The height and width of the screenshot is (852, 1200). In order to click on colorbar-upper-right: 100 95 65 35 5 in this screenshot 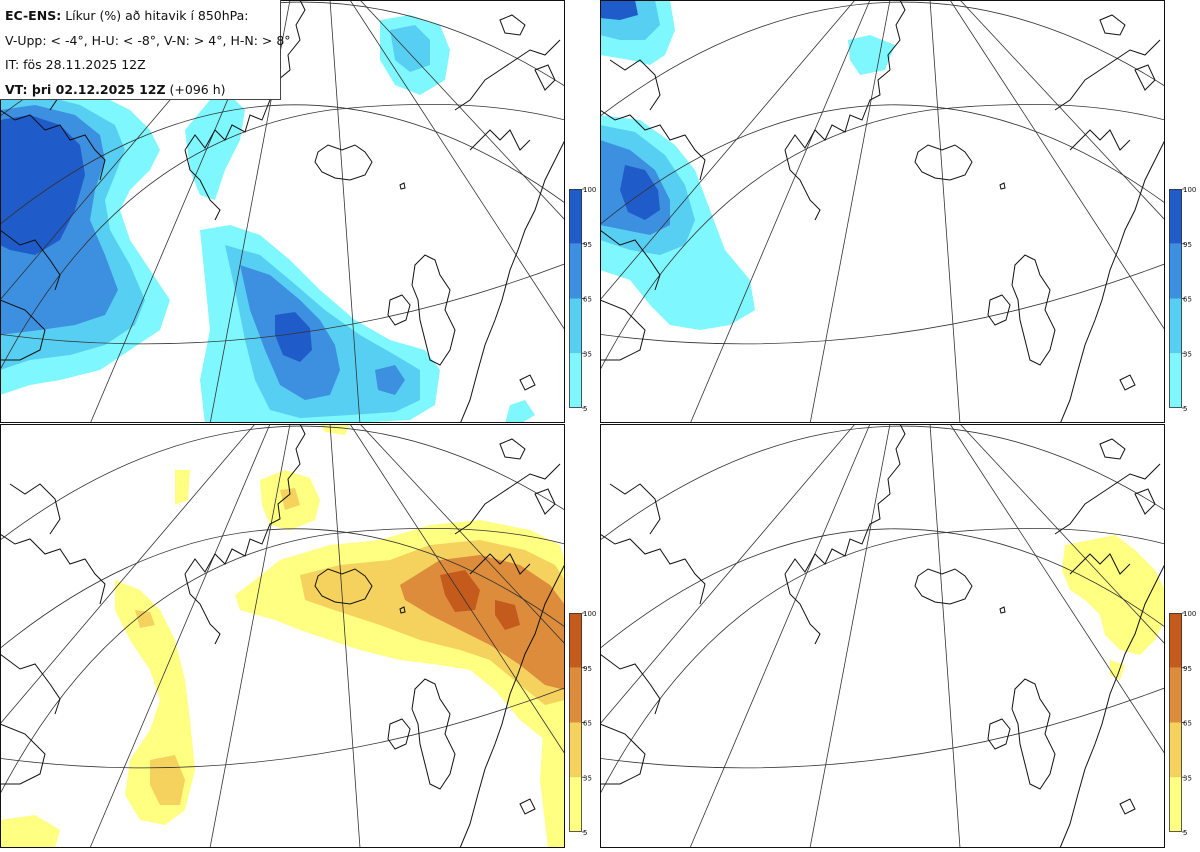, I will do `click(1182, 299)`.